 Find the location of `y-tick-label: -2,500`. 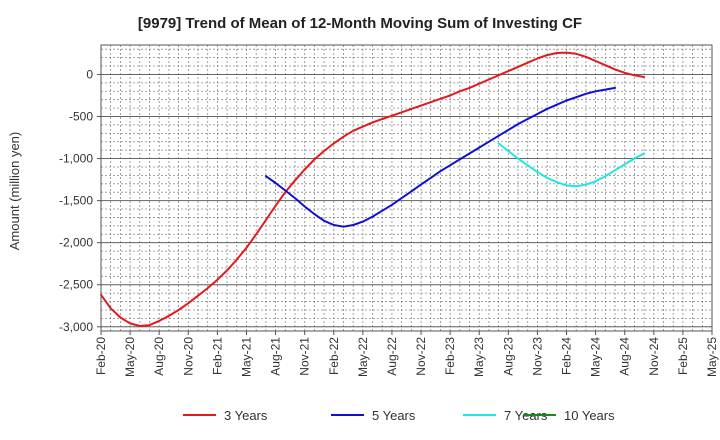

y-tick-label: -2,500 is located at coordinates (76, 285).